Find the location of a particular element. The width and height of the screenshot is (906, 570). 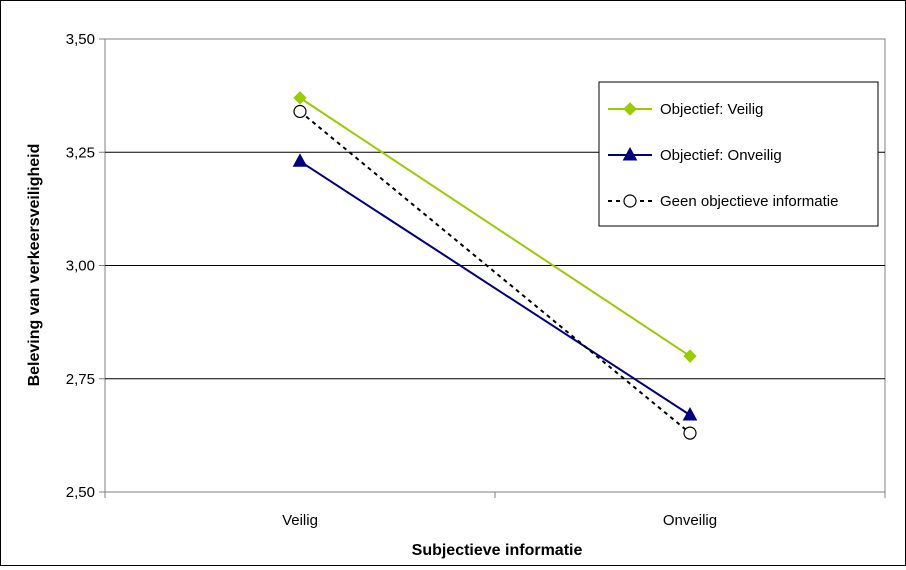

legend-label: Geen objectieve informatie is located at coordinates (749, 201).